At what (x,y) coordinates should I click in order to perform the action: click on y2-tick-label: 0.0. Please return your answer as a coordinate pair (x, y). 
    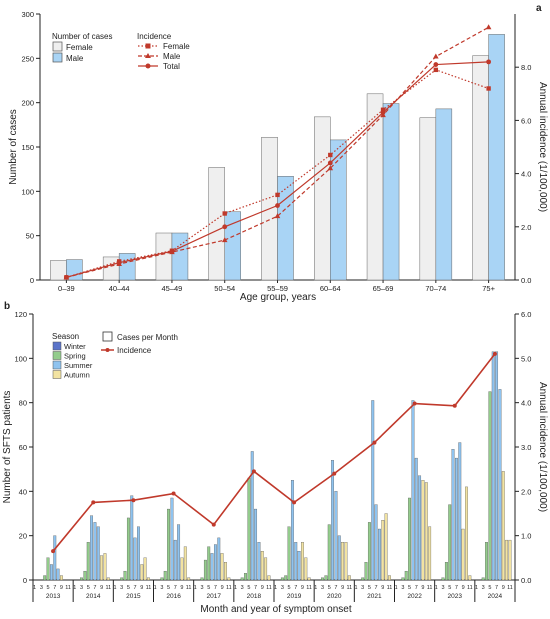
    Looking at the image, I should click on (526, 580).